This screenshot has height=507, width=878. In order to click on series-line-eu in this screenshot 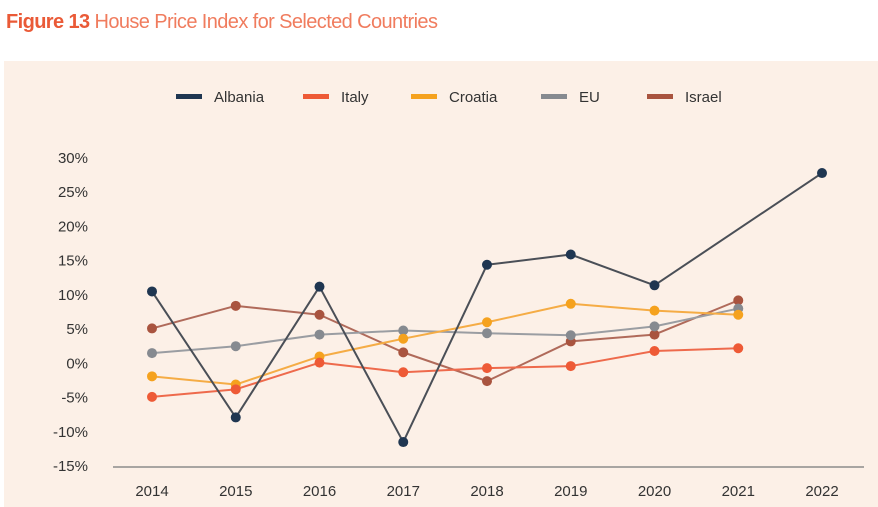, I will do `click(445, 331)`.